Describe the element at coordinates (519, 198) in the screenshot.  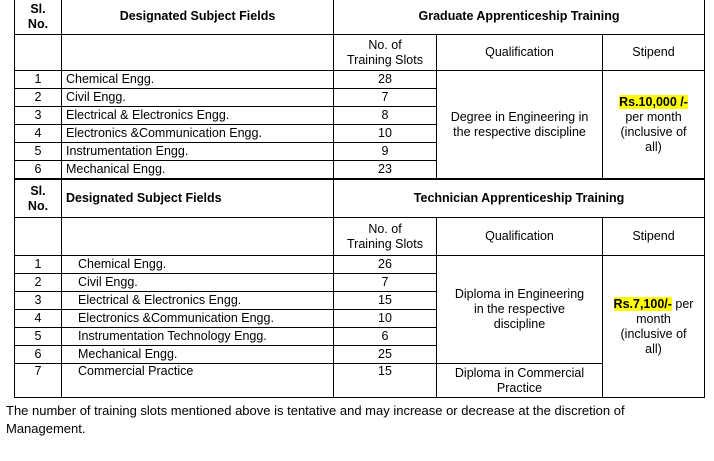
I see `technician-training-title: Technician Apprenticeship Training` at that location.